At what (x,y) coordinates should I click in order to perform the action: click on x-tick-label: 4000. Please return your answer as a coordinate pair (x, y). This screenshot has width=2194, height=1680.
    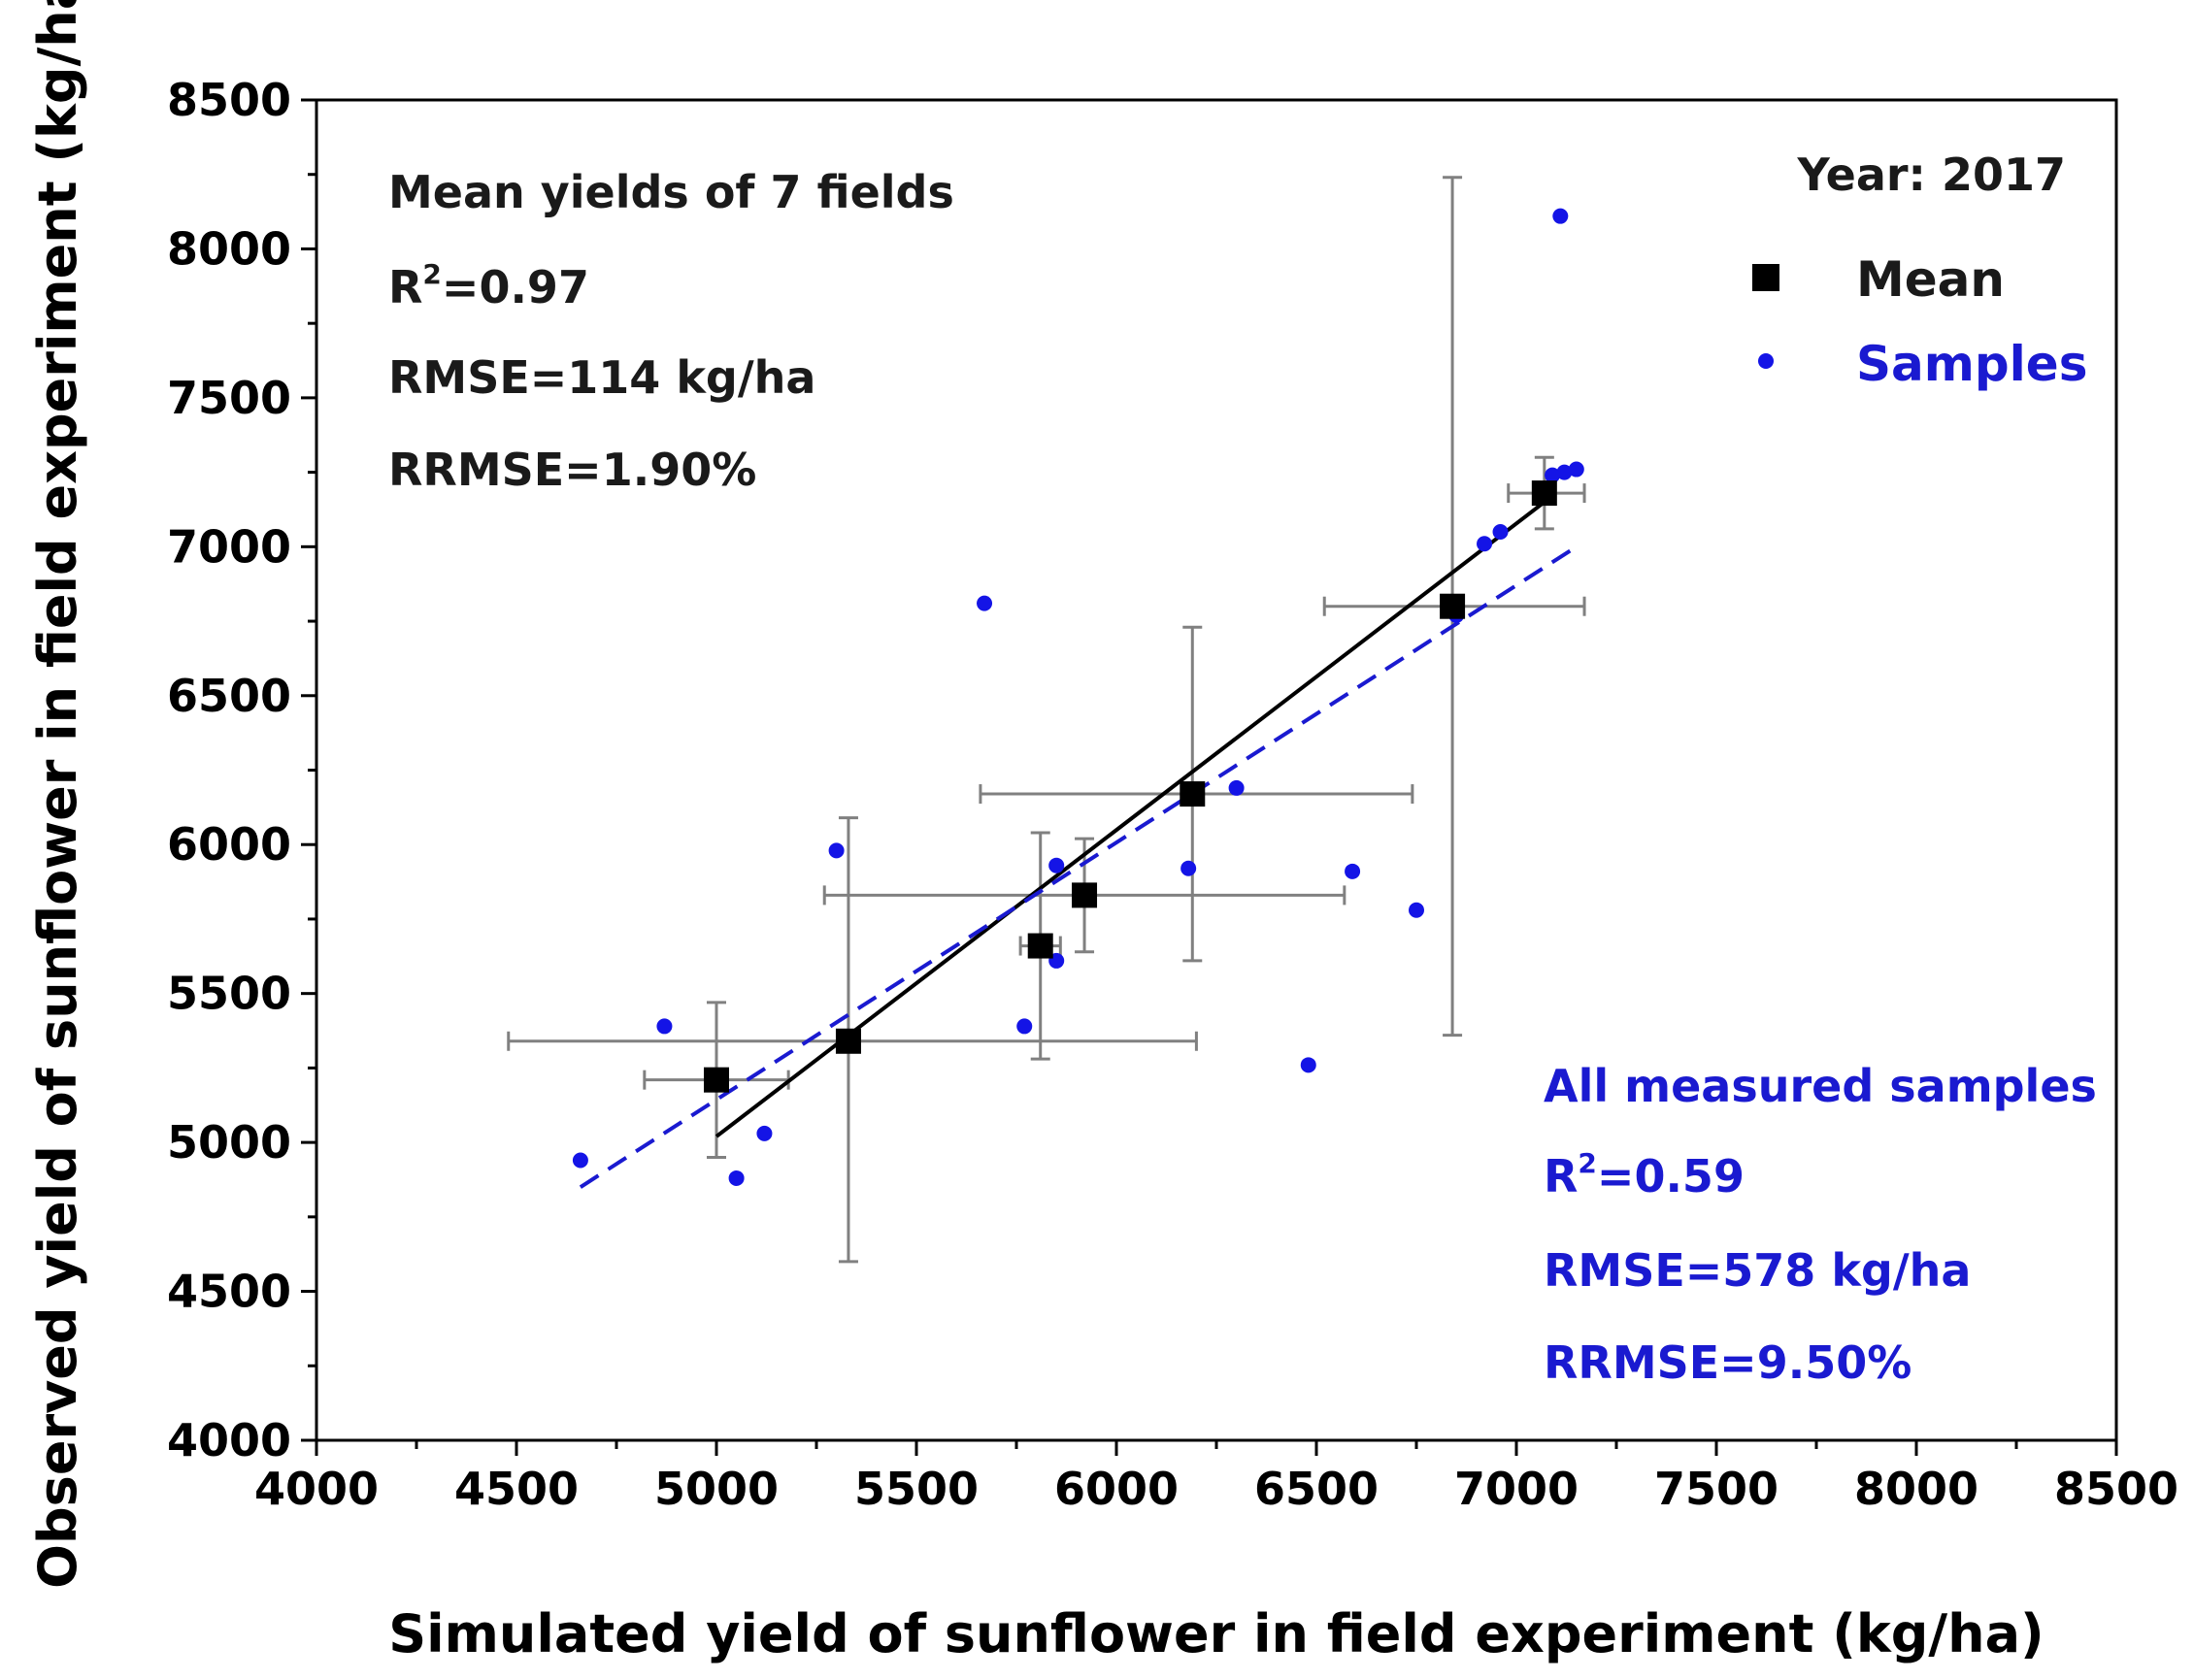
    Looking at the image, I should click on (316, 1489).